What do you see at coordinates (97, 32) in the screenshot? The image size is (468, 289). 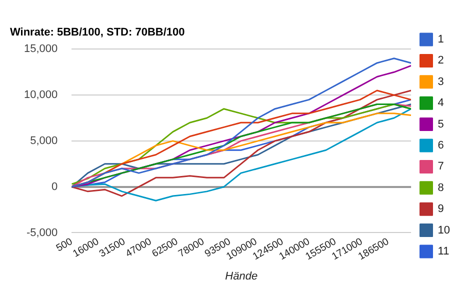 I see `chart-title: Winrate: 5BB/100, STD: 70BB/100` at bounding box center [97, 32].